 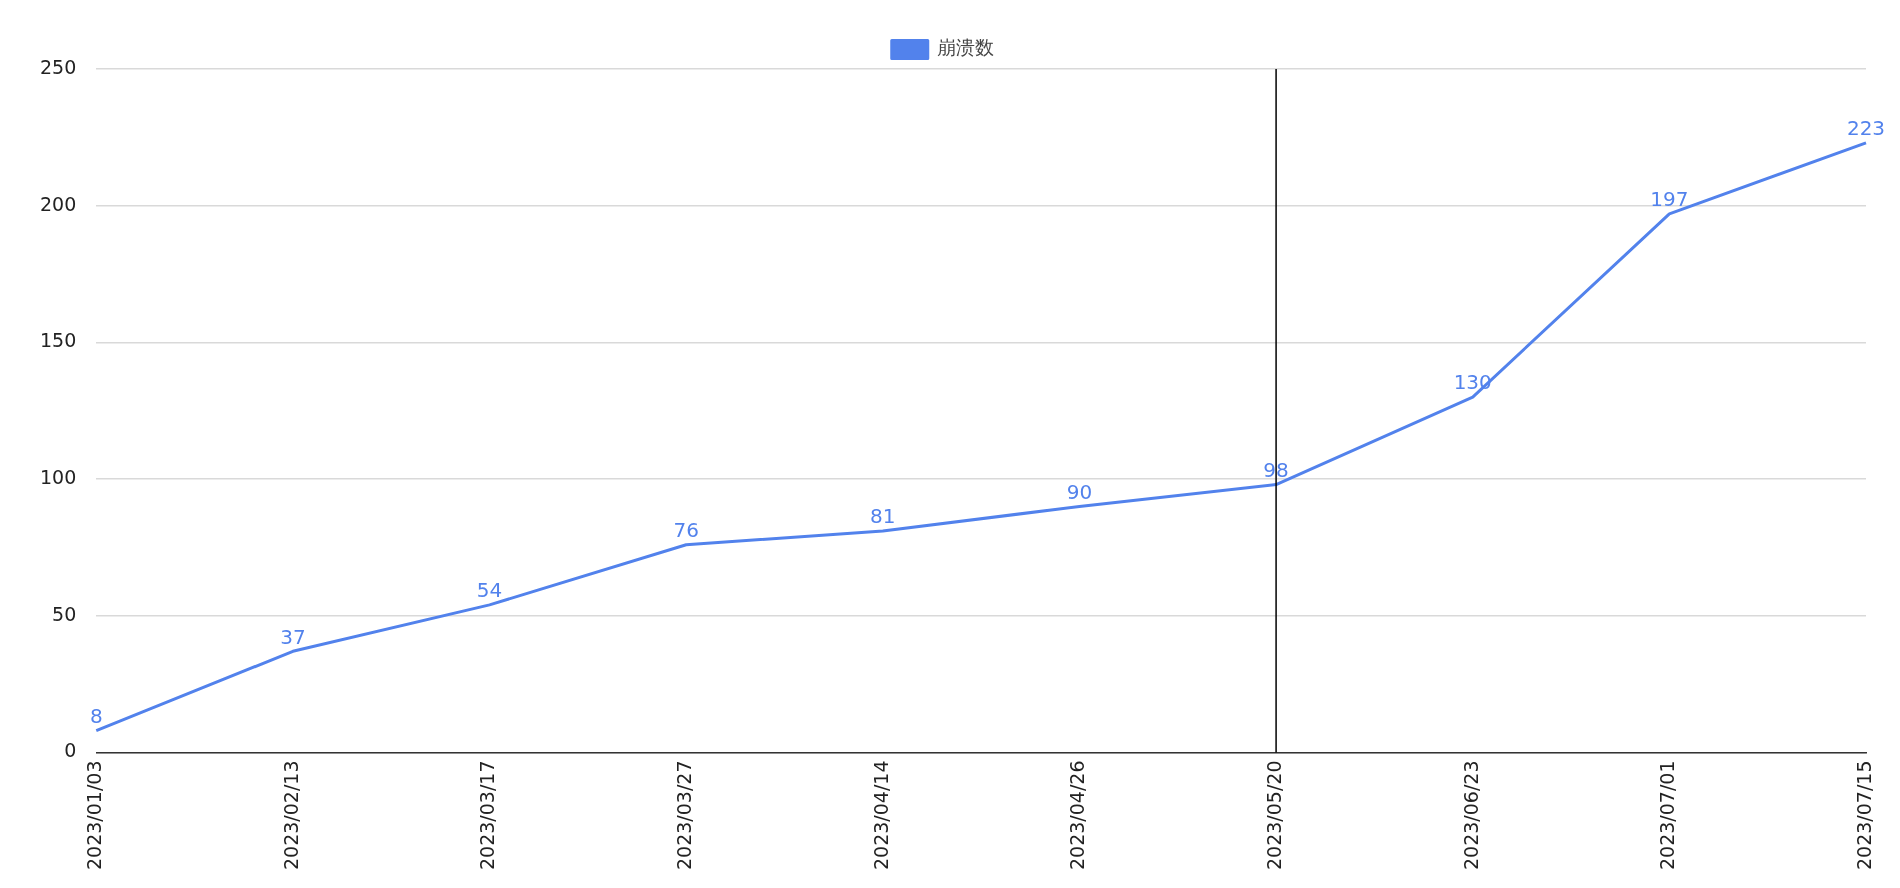 What do you see at coordinates (487, 815) in the screenshot?
I see `x-tick-label: 2023/03/17` at bounding box center [487, 815].